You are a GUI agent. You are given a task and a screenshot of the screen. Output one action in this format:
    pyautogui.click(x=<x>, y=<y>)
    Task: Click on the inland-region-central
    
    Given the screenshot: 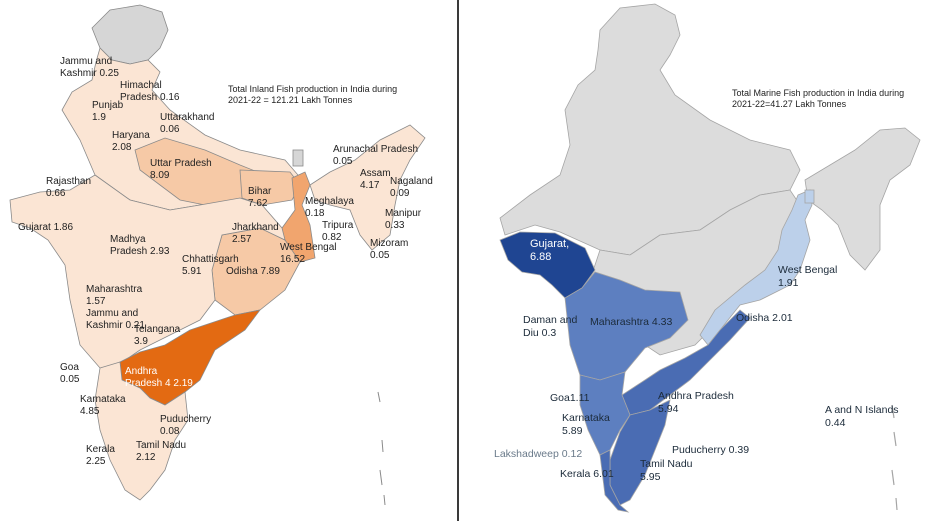 What is the action you would take?
    pyautogui.click(x=147, y=271)
    